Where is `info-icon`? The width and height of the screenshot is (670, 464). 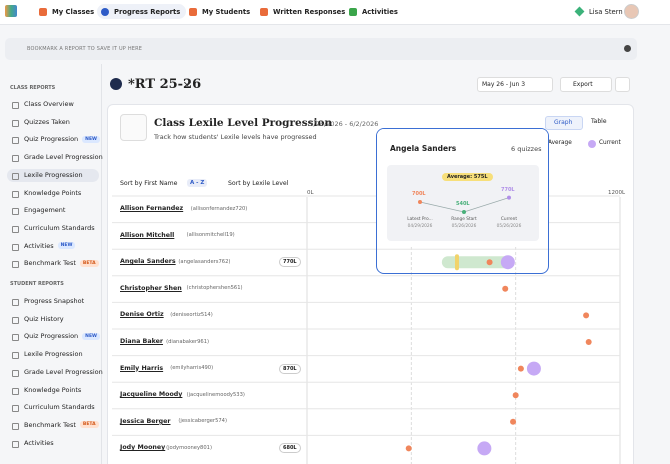
info-icon is located at coordinates (627, 48).